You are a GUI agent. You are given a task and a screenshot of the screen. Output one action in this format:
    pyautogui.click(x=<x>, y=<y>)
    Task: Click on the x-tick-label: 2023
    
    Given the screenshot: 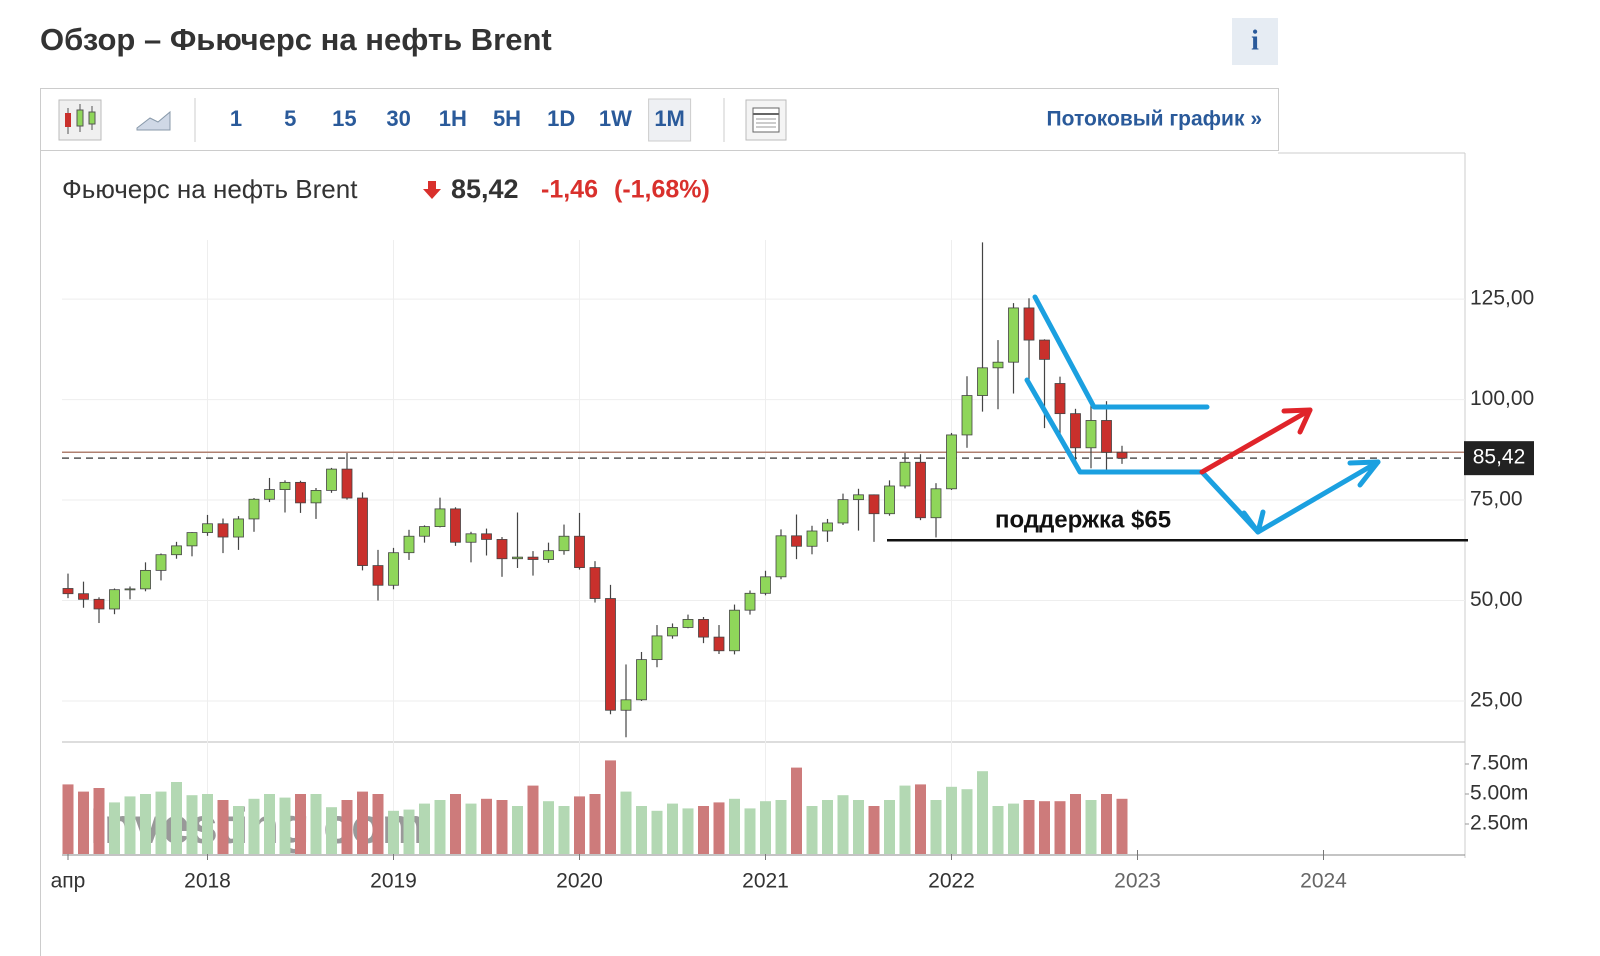 What is the action you would take?
    pyautogui.click(x=1137, y=881)
    